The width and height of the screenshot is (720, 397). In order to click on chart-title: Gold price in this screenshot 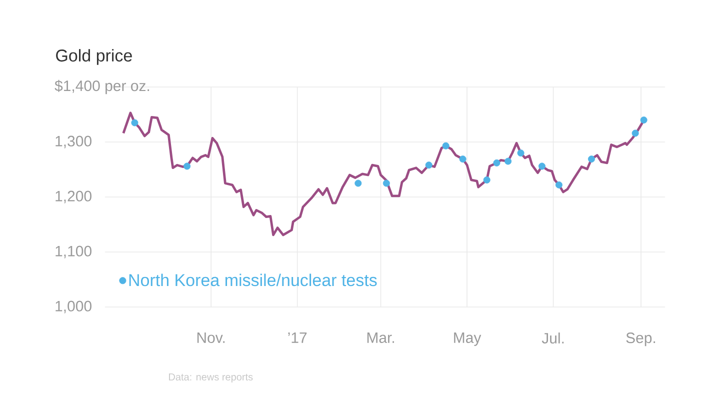, I will do `click(94, 57)`.